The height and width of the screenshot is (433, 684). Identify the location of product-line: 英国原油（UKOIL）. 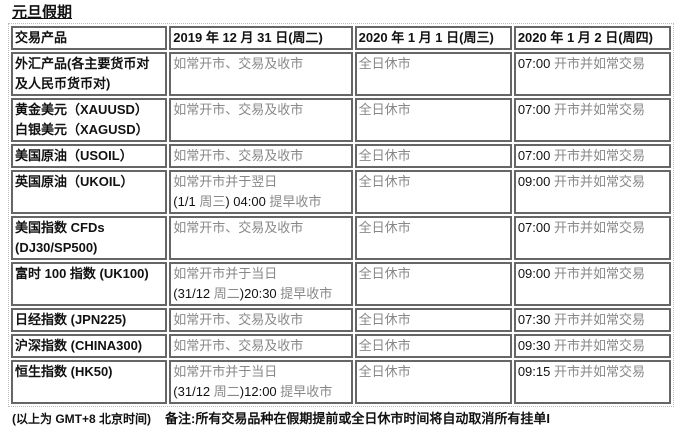
(74, 181).